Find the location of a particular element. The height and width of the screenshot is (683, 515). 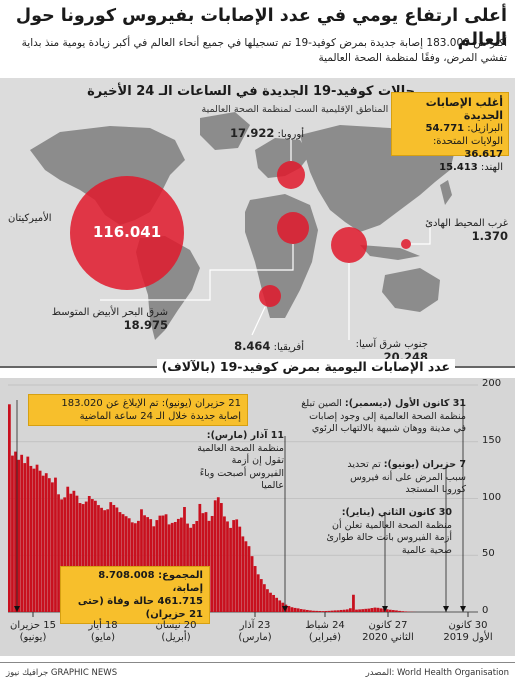

bubble-africa is located at coordinates (270, 296).